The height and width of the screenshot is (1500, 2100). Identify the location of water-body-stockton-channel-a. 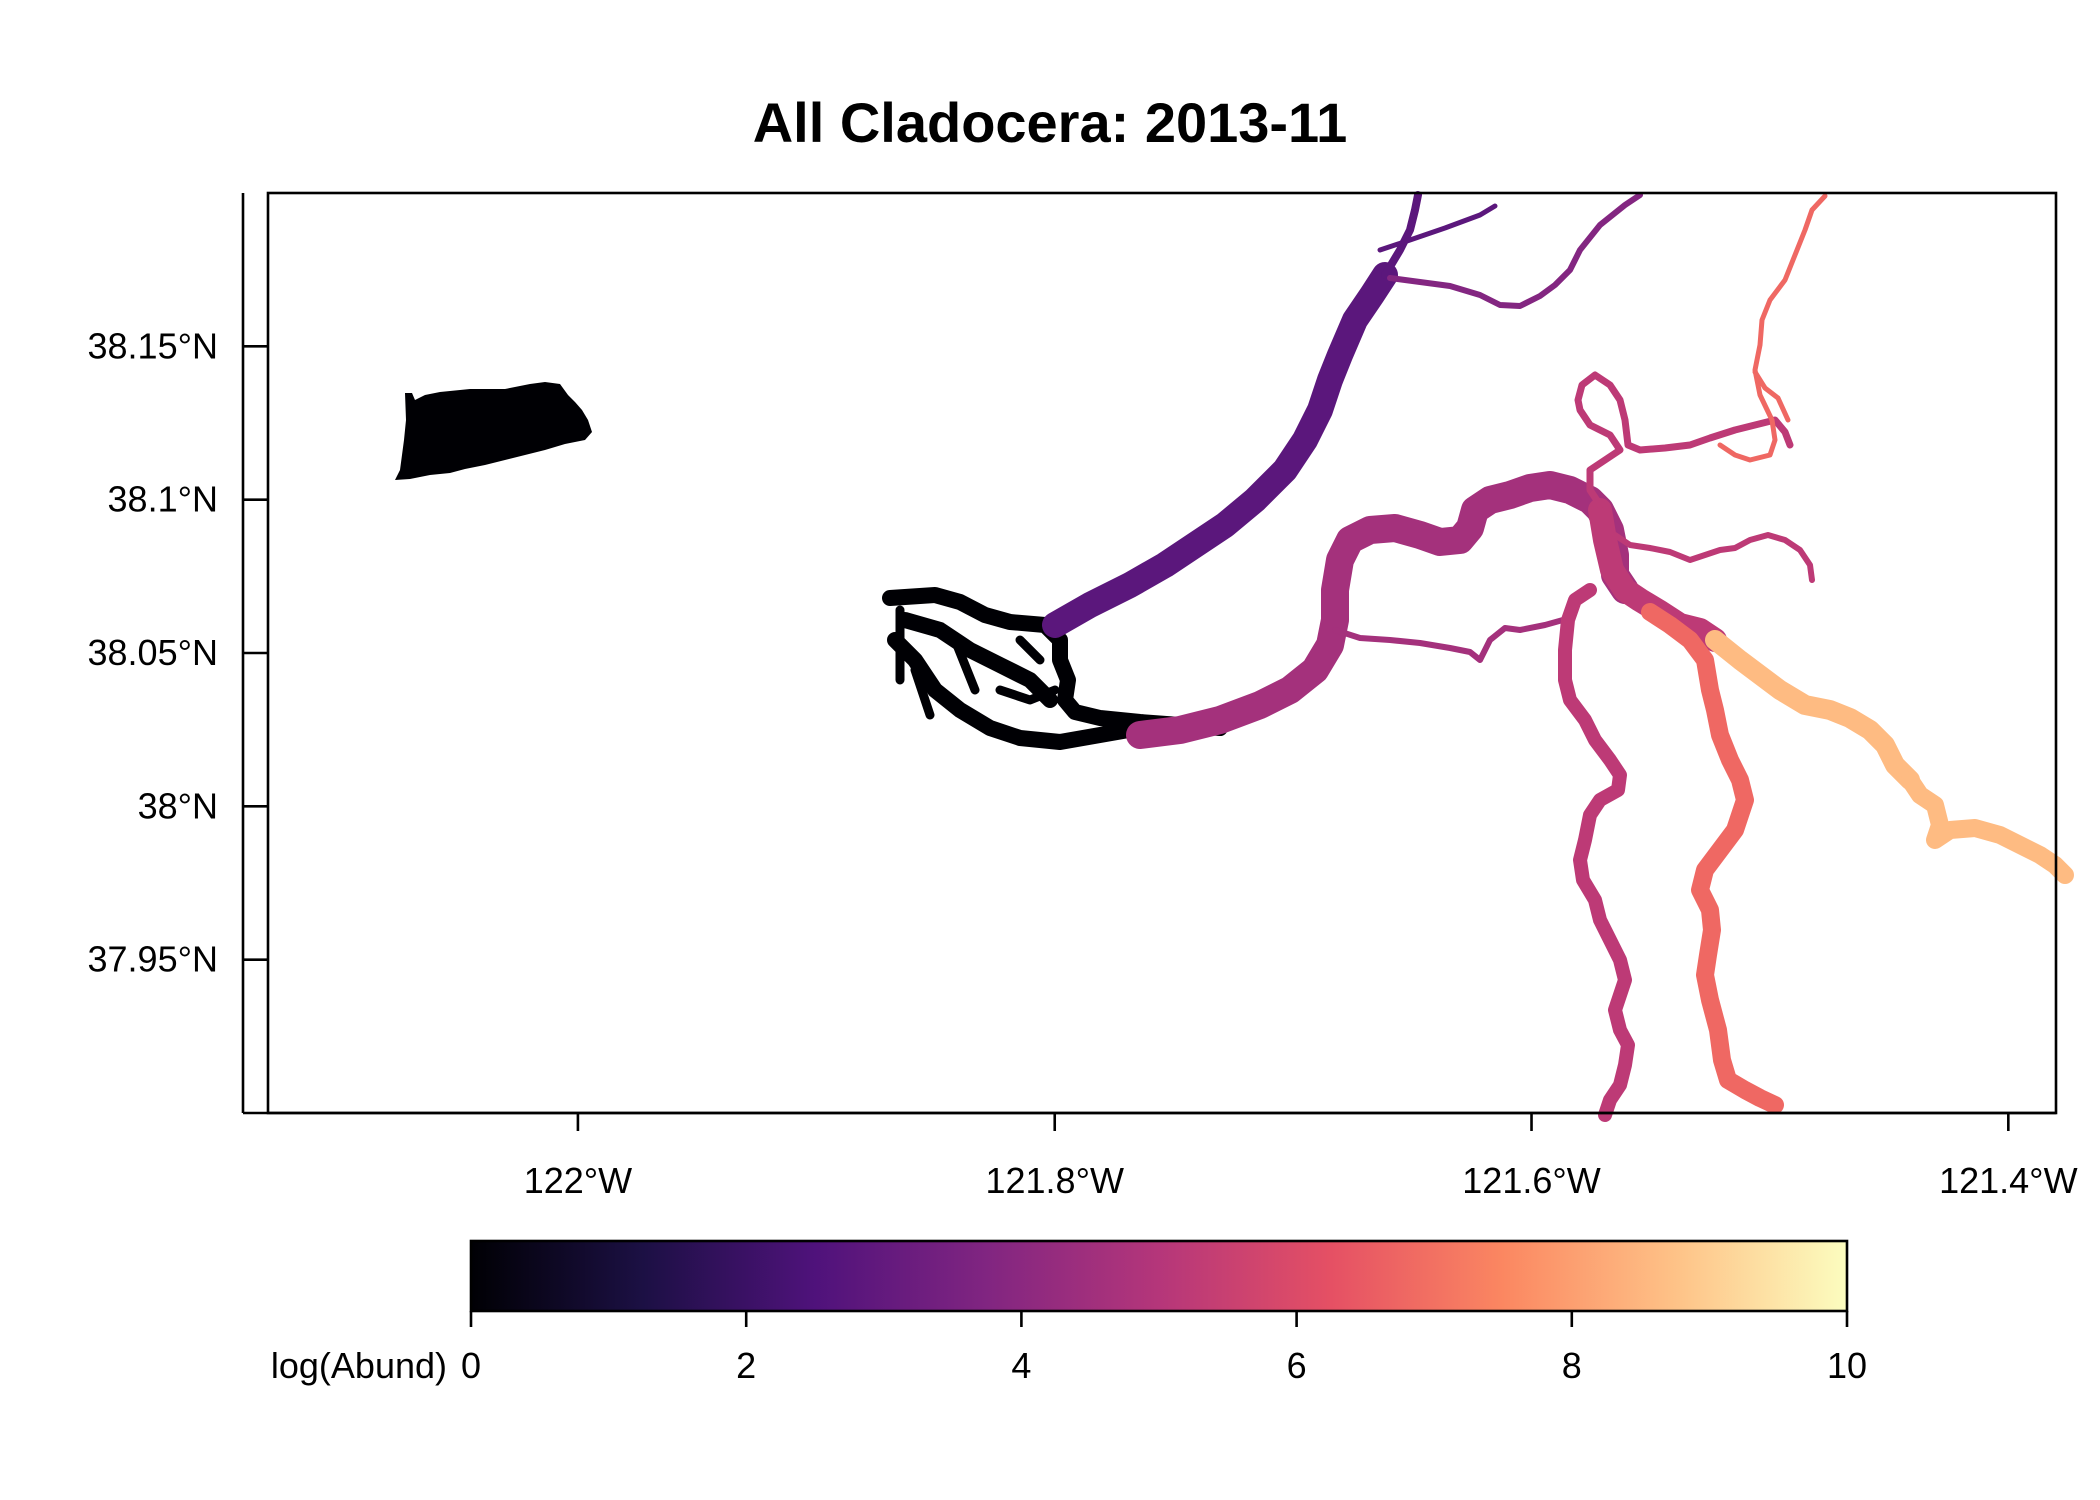
(1812, 710).